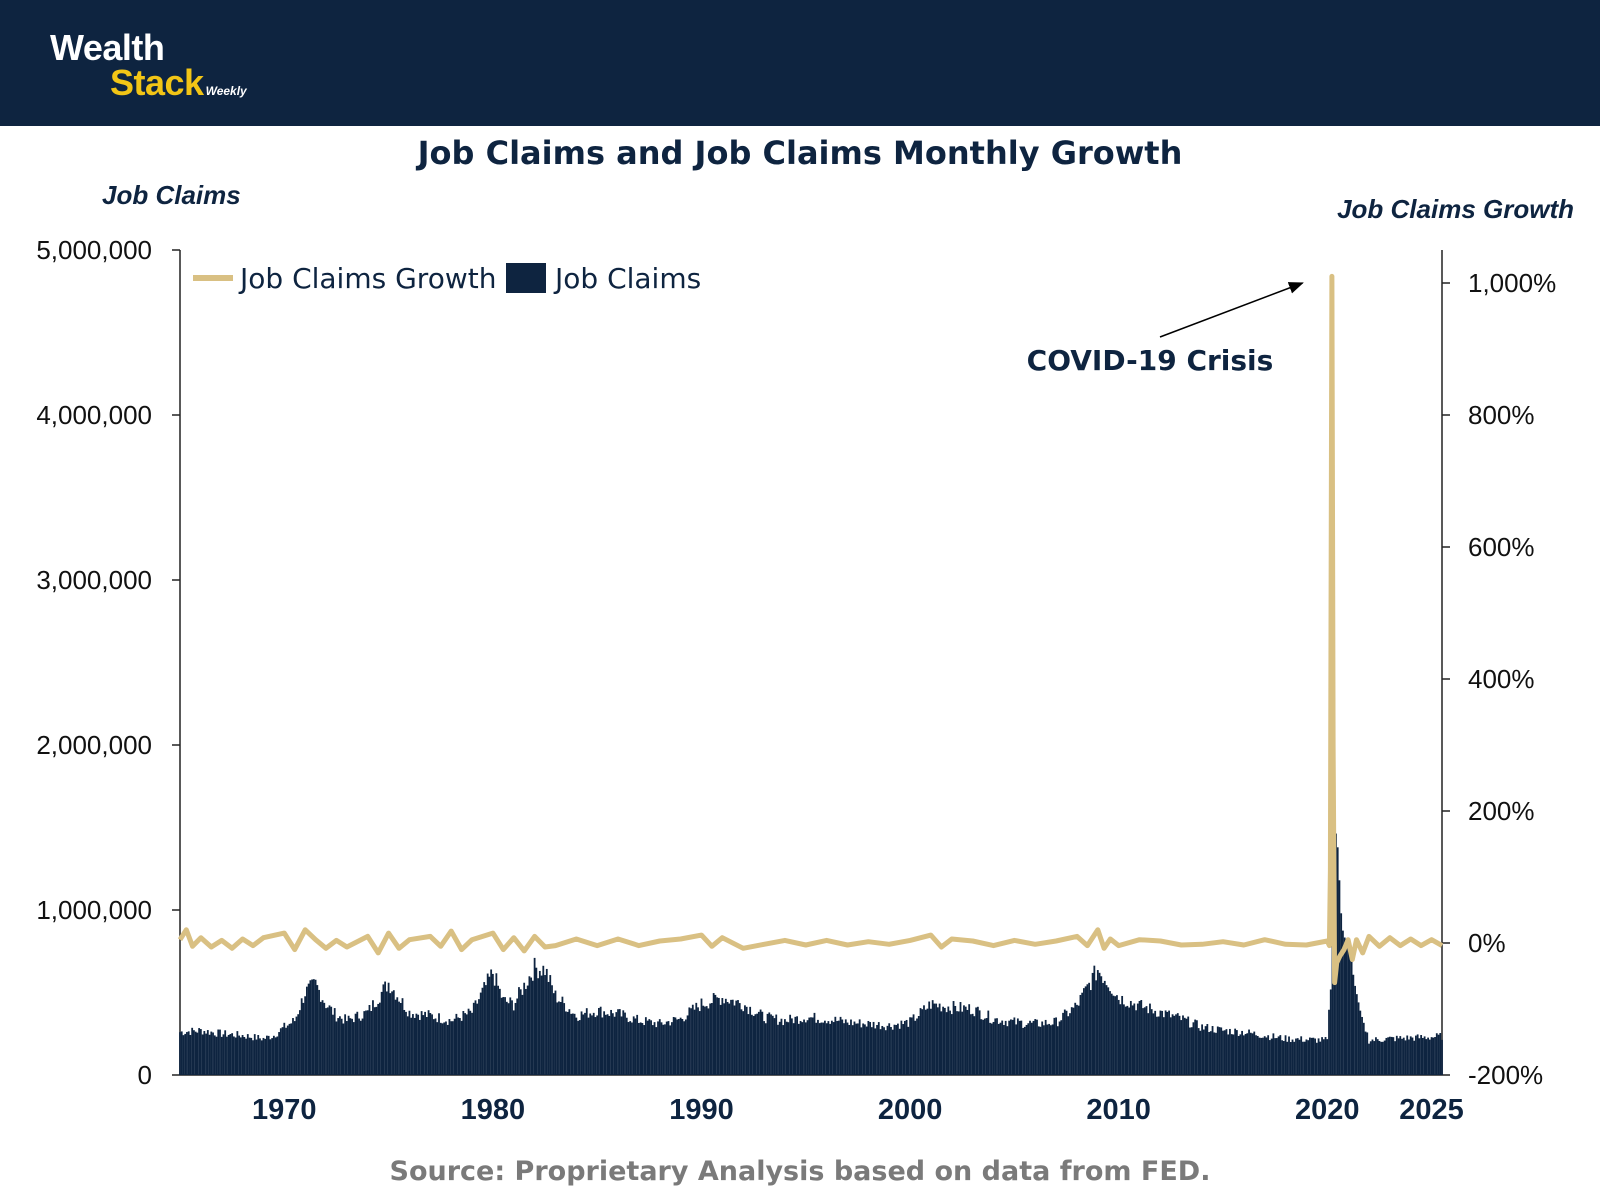  What do you see at coordinates (1455, 209) in the screenshot?
I see `right-axis-title: Job Claims Growth` at bounding box center [1455, 209].